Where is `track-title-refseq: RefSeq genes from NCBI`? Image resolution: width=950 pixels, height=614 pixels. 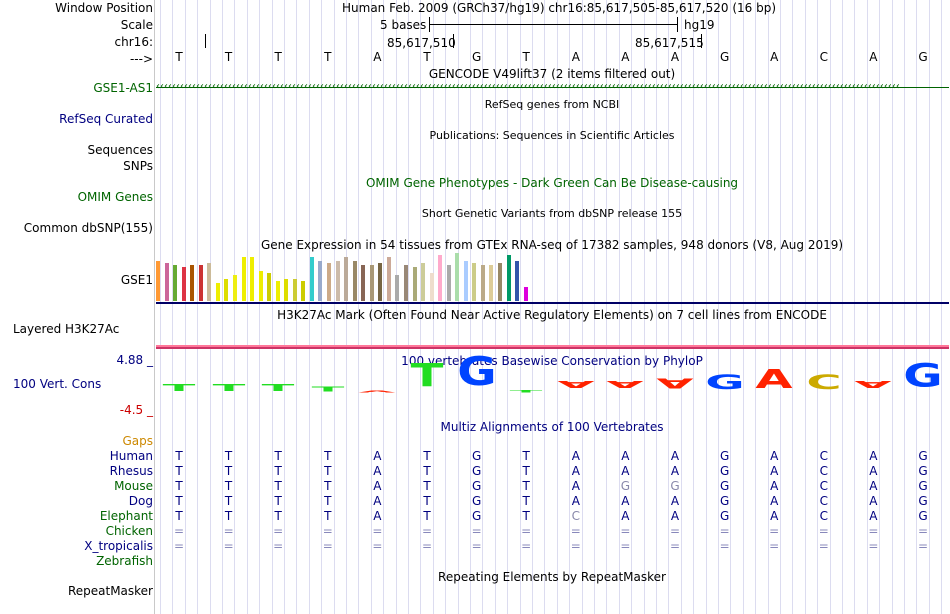 track-title-refseq: RefSeq genes from NCBI is located at coordinates (552, 104).